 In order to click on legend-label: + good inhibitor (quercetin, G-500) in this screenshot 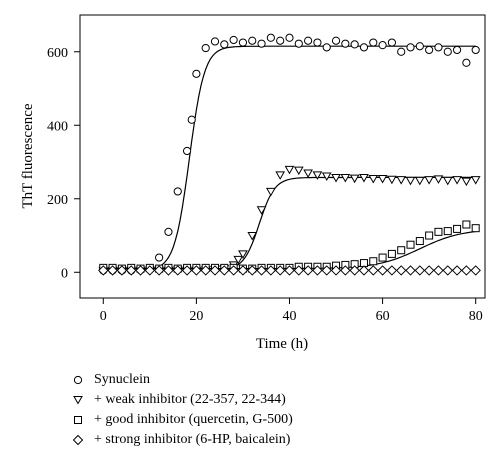, I will do `click(193, 419)`.